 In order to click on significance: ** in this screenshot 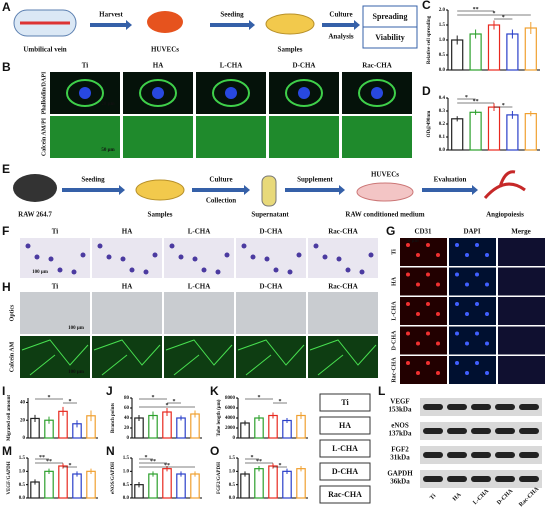, I will do `click(49, 462)`.